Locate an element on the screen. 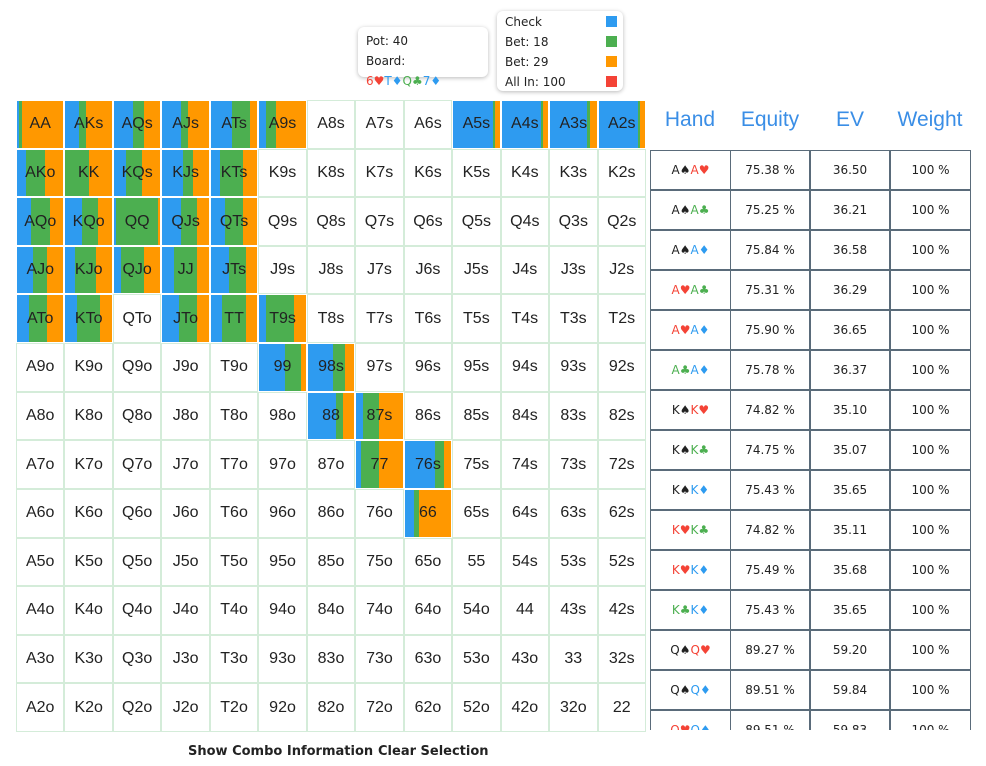  range-cell-92s: 92s is located at coordinates (621, 367).